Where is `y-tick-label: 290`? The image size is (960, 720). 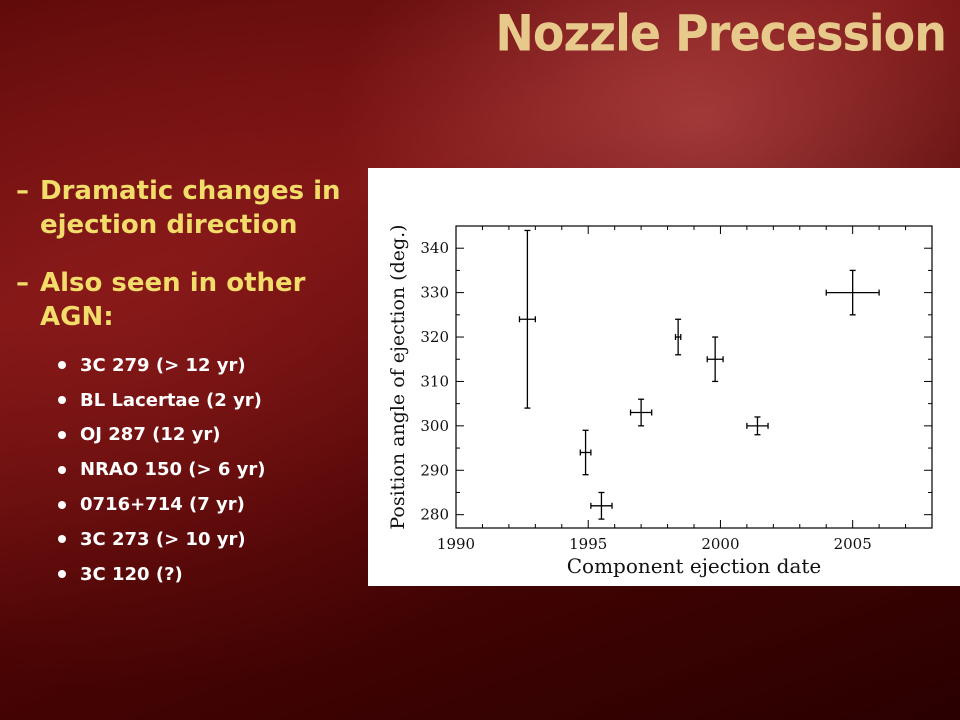
y-tick-label: 290 is located at coordinates (434, 470).